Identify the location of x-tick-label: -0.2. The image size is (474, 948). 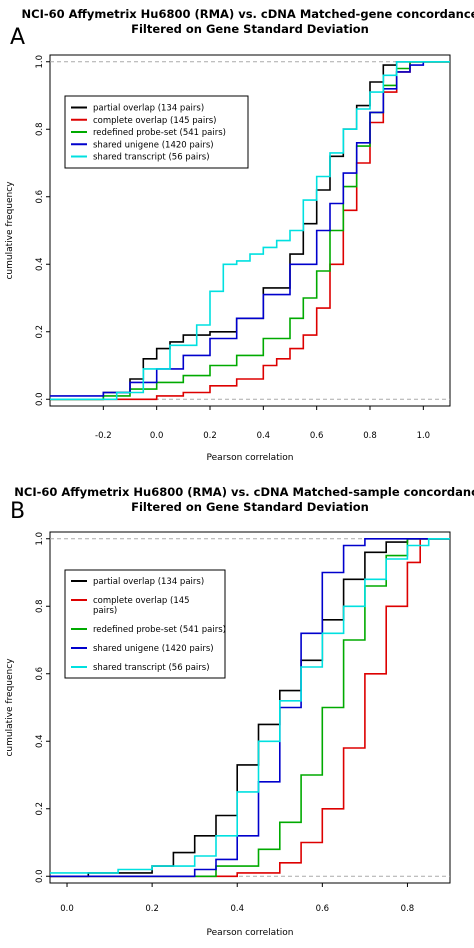
(103, 436).